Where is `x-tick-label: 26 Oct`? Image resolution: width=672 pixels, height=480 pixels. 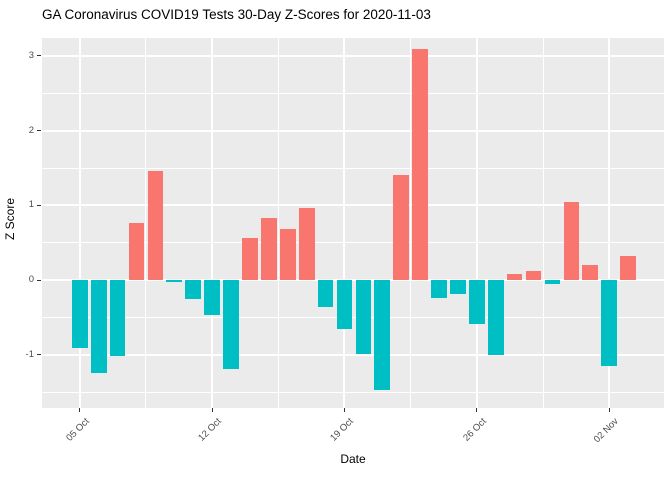
x-tick-label: 26 Oct is located at coordinates (475, 430).